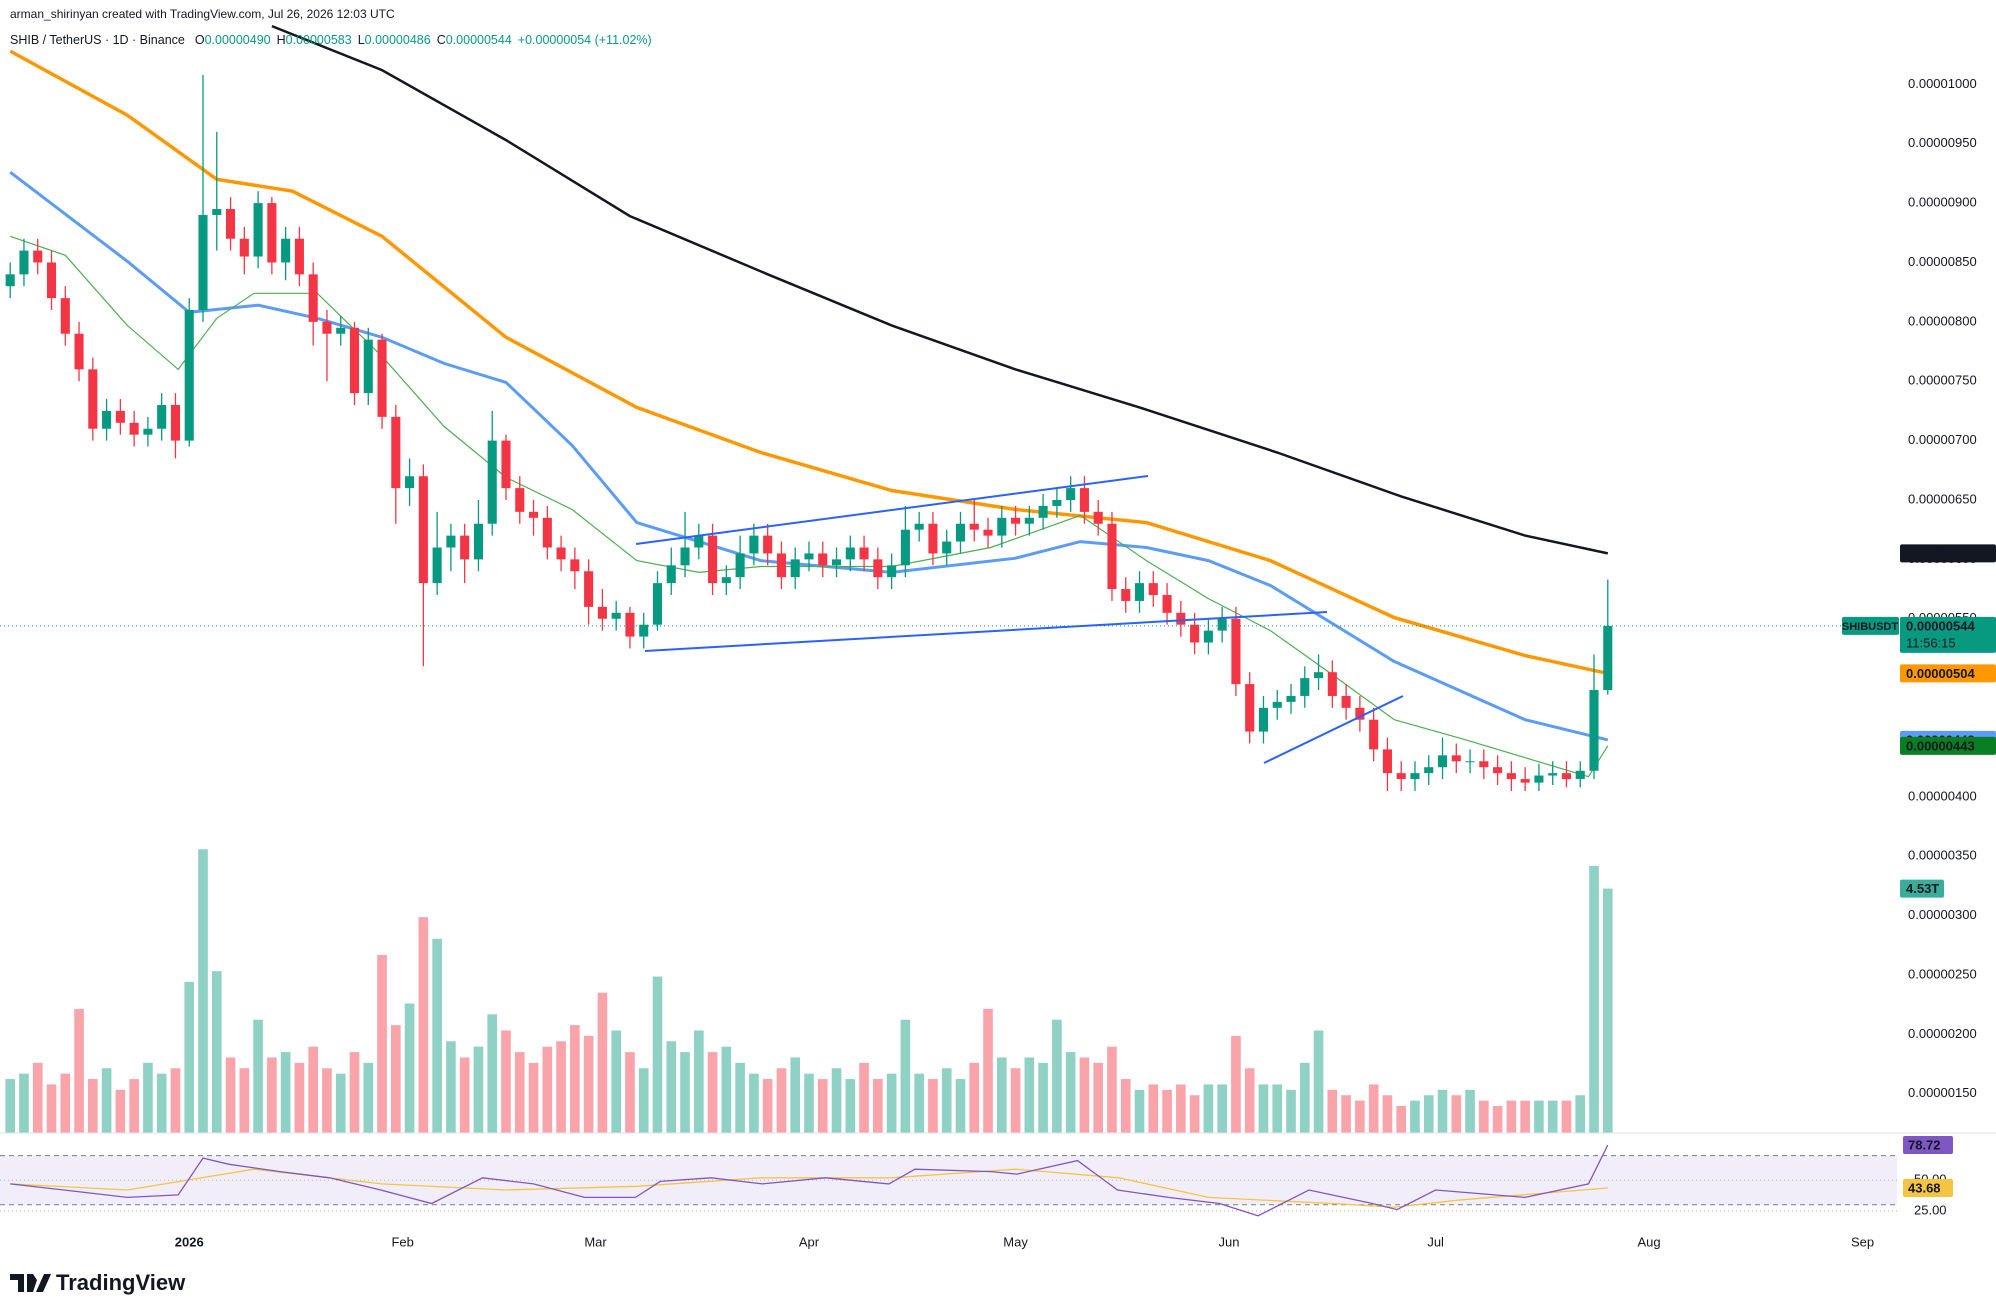  Describe the element at coordinates (1948, 634) in the screenshot. I see `last-price-box` at that location.